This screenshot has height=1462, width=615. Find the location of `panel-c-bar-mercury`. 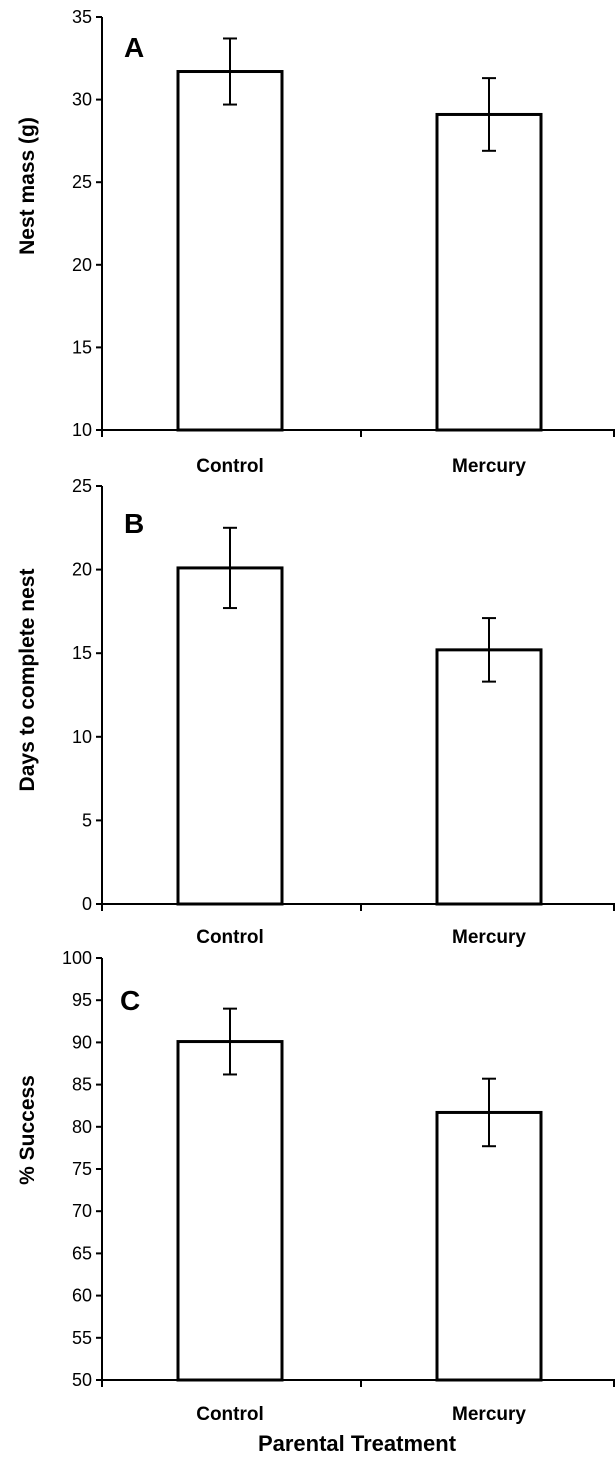

panel-c-bar-mercury is located at coordinates (489, 1246).